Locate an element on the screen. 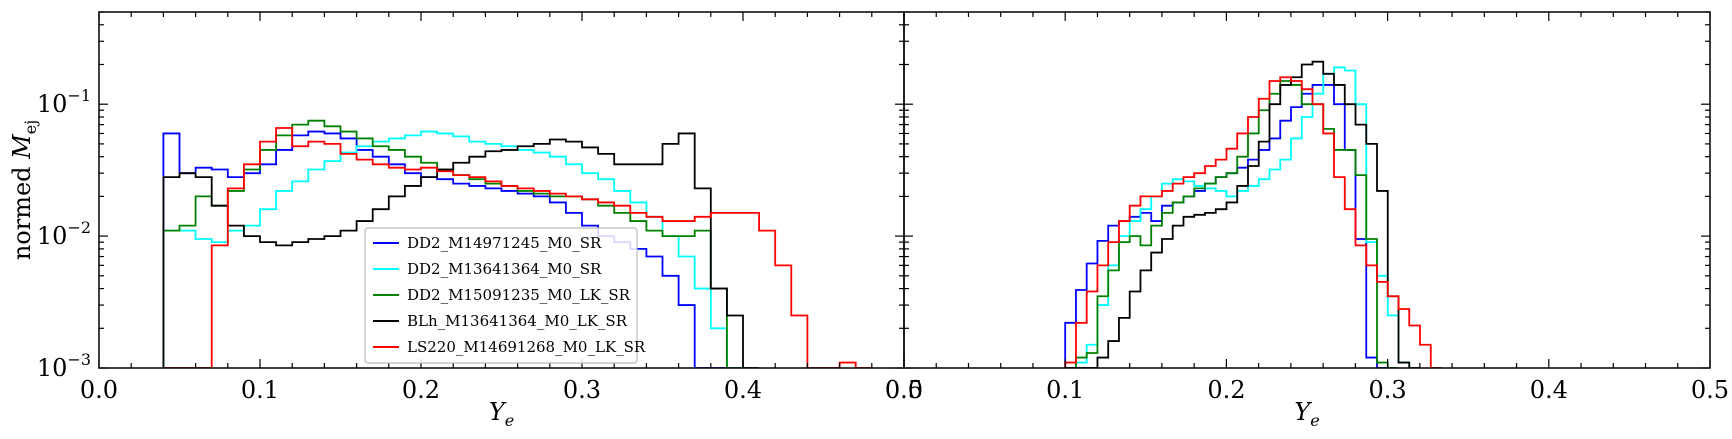 Image resolution: width=1732 pixels, height=439 pixels. series-line-DD2_M13641364_M0_SR is located at coordinates (1243, 217).